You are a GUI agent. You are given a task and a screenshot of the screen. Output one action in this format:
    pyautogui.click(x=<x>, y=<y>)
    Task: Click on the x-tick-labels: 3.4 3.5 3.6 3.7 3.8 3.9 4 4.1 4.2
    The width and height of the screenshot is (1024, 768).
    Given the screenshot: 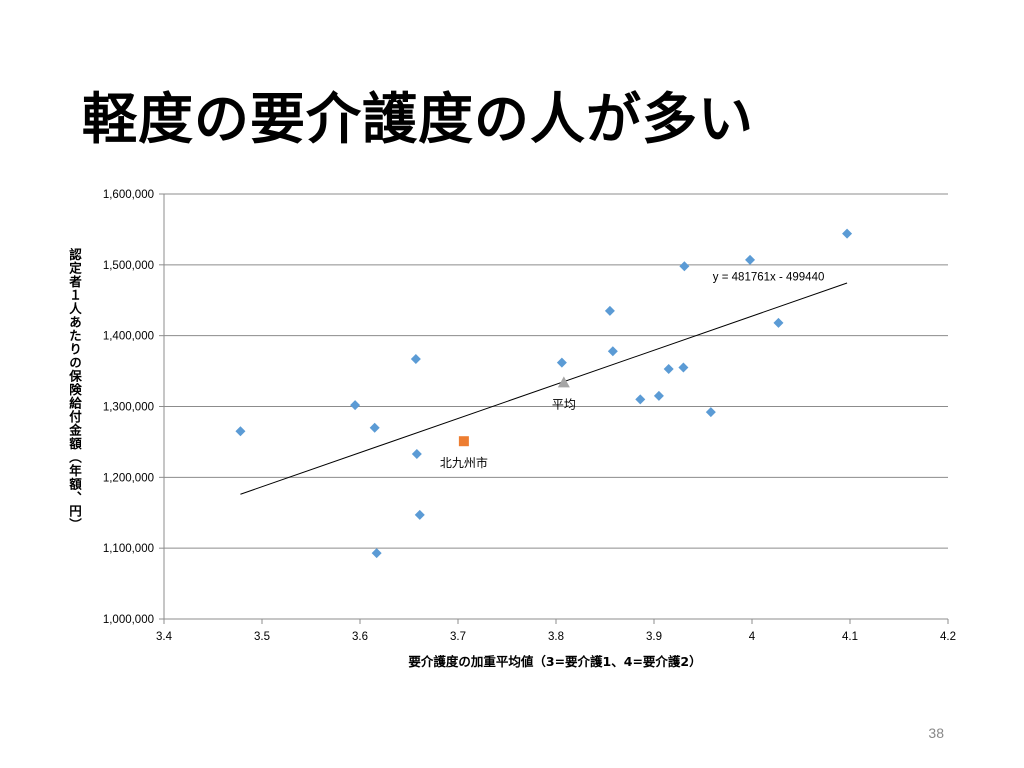 What is the action you would take?
    pyautogui.click(x=556, y=637)
    